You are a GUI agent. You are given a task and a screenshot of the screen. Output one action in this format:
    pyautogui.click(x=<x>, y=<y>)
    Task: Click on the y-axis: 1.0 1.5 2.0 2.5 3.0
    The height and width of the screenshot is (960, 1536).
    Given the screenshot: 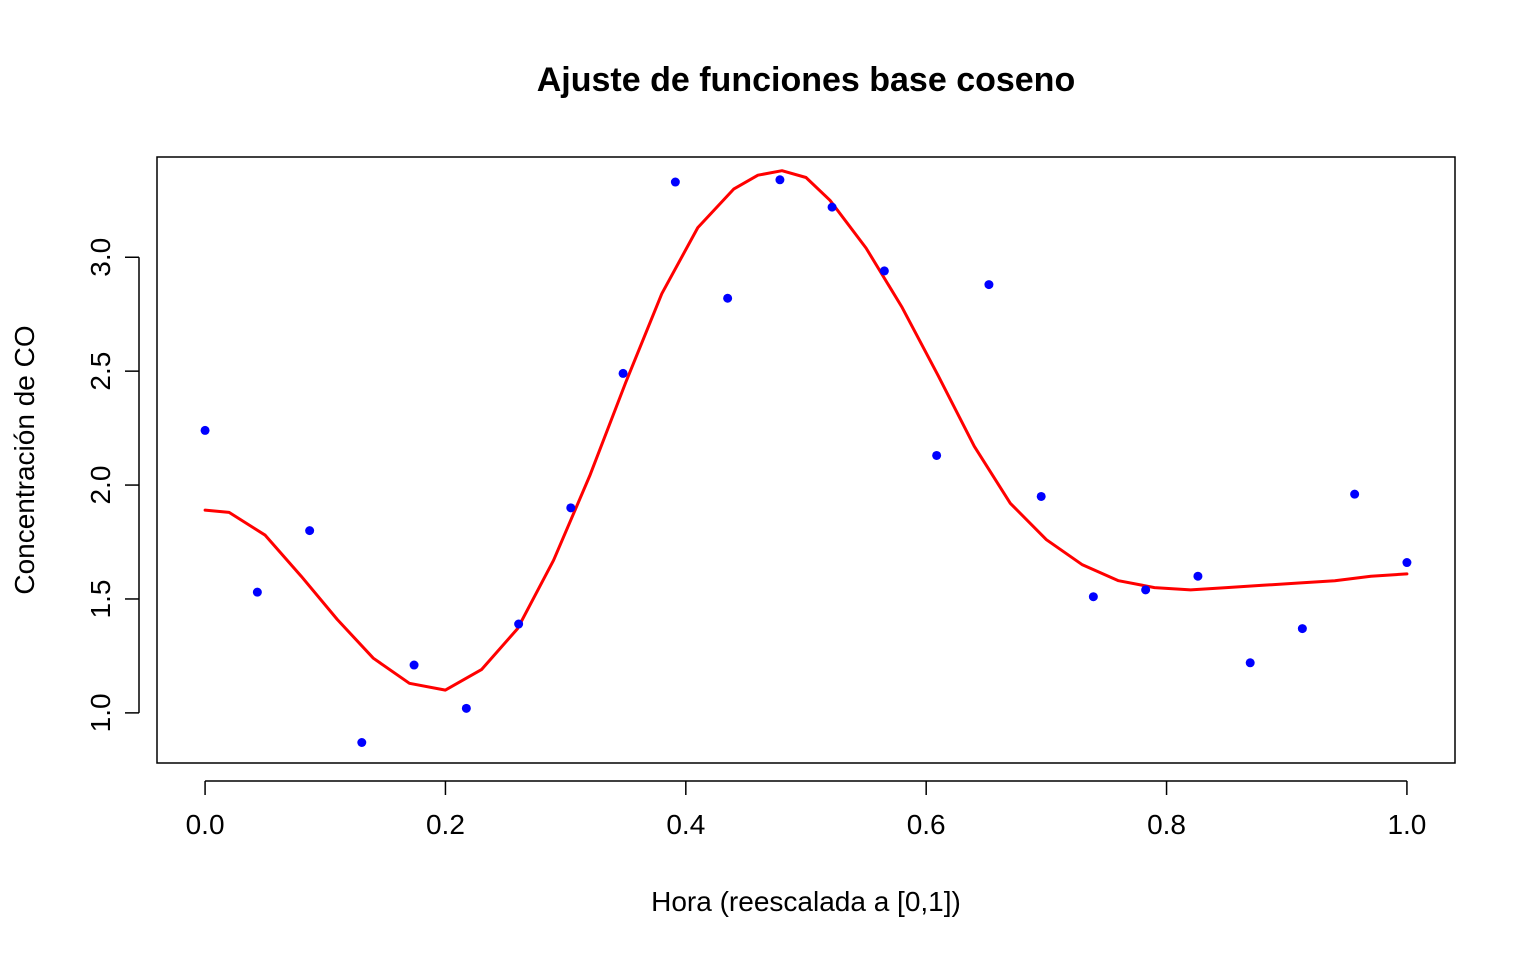 What is the action you would take?
    pyautogui.click(x=112, y=485)
    